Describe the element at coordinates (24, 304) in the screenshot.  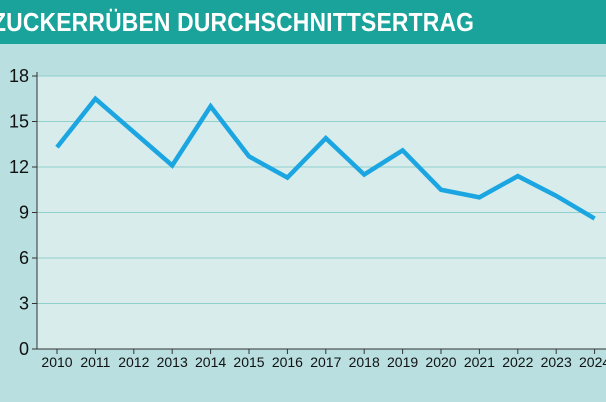
I see `y-tick-label: 3` at that location.